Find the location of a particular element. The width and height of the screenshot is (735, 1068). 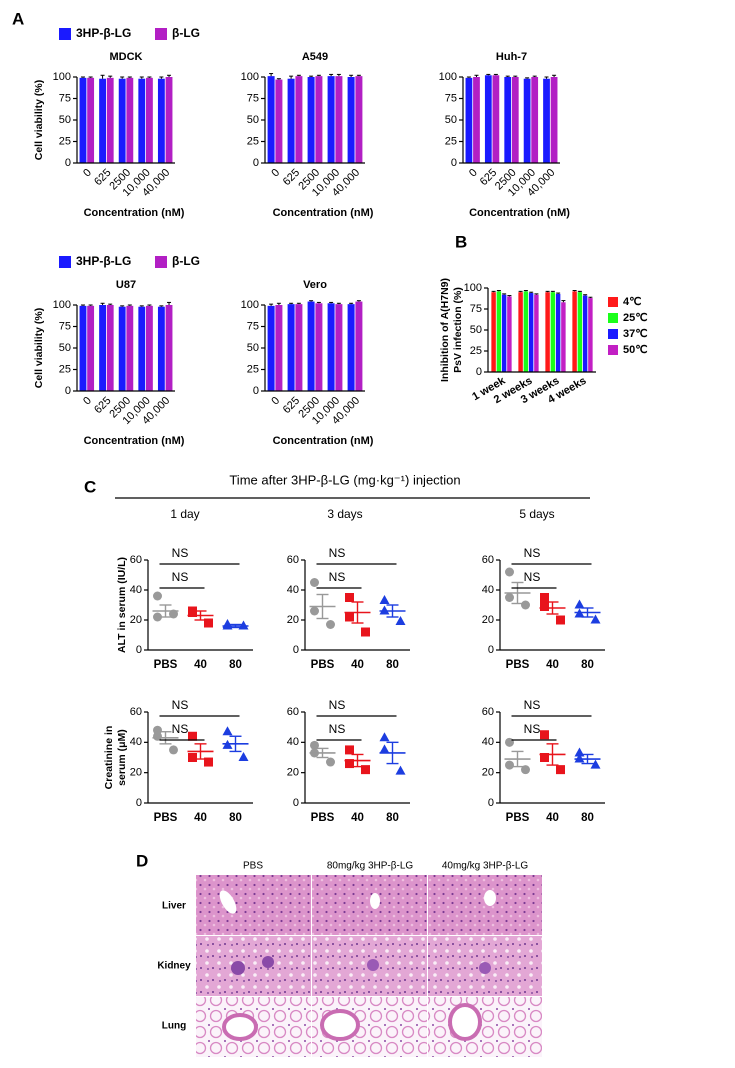

chart-title: Huh-7 is located at coordinates (511, 57).